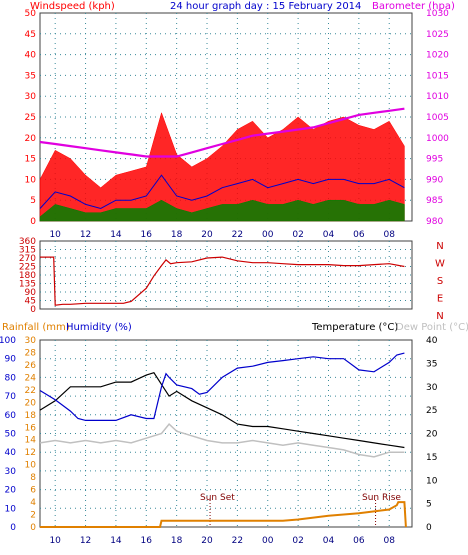  What do you see at coordinates (33, 201) in the screenshot?
I see `wind-y-tick: 5` at bounding box center [33, 201].